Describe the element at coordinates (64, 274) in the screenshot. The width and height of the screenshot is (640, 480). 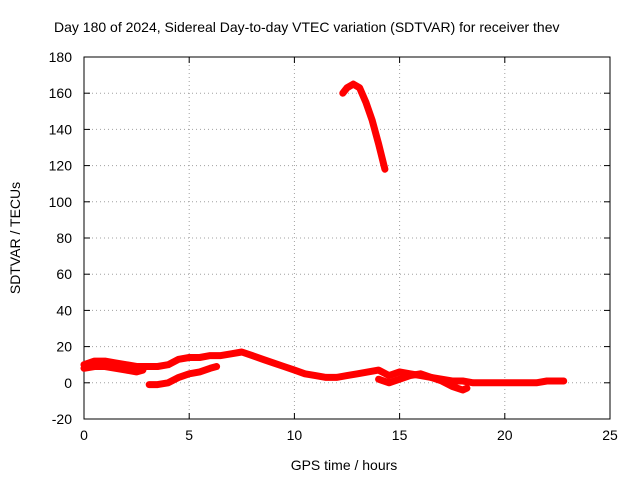
I see `y-tick-label: 60` at that location.